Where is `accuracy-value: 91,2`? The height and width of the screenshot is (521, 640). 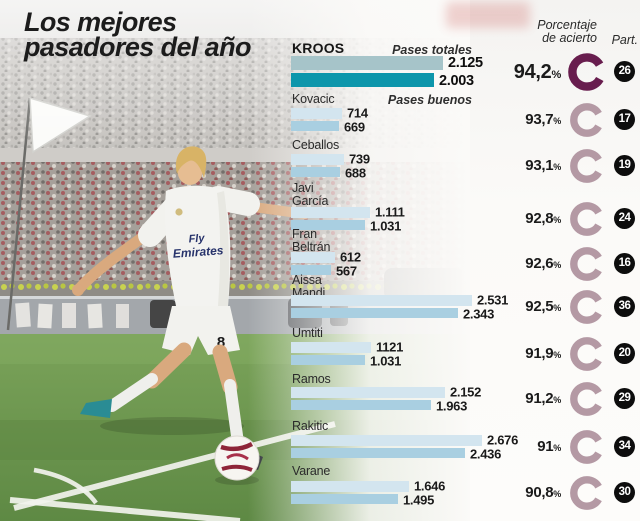
accuracy-value: 91,2 is located at coordinates (539, 398).